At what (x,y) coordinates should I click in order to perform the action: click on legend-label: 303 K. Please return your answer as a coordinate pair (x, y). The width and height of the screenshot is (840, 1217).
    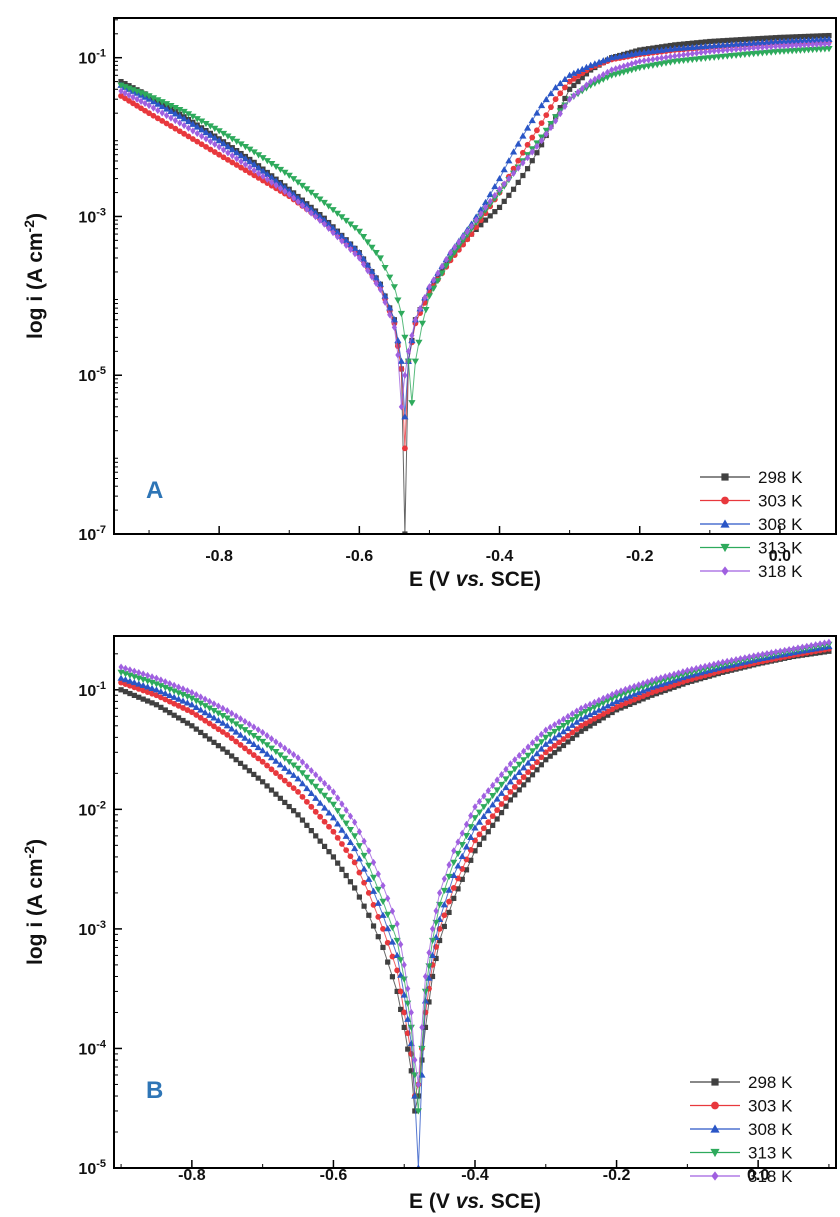
    Looking at the image, I should click on (780, 501).